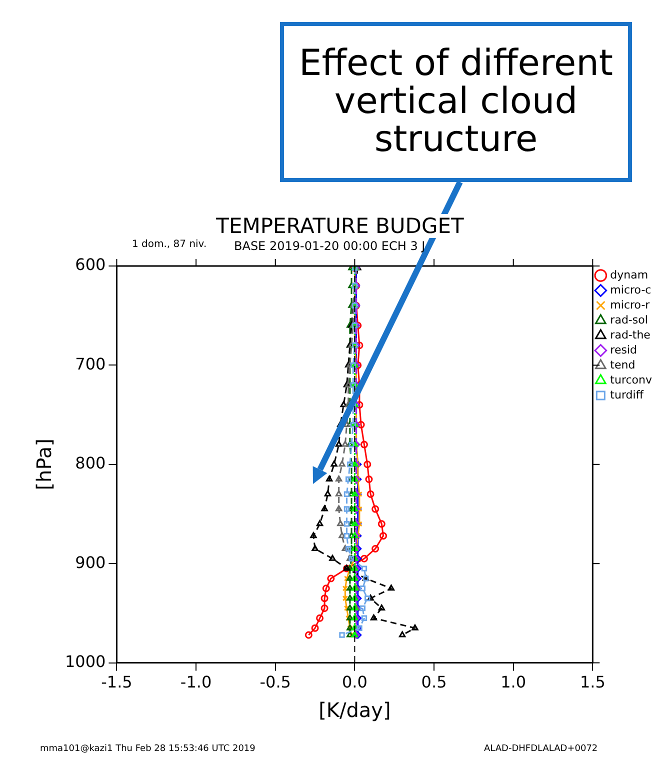  I want to click on text: Effect of different vertical cloud structure, so click(456, 102).